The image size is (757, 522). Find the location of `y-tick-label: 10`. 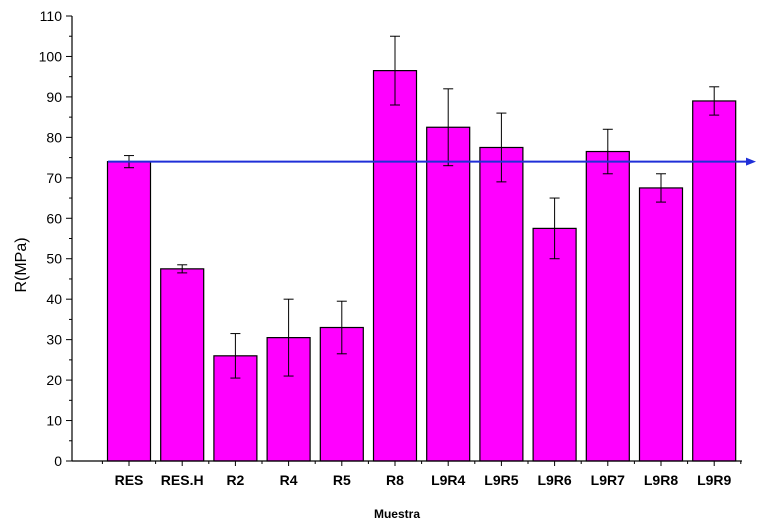

y-tick-label: 10 is located at coordinates (54, 421).